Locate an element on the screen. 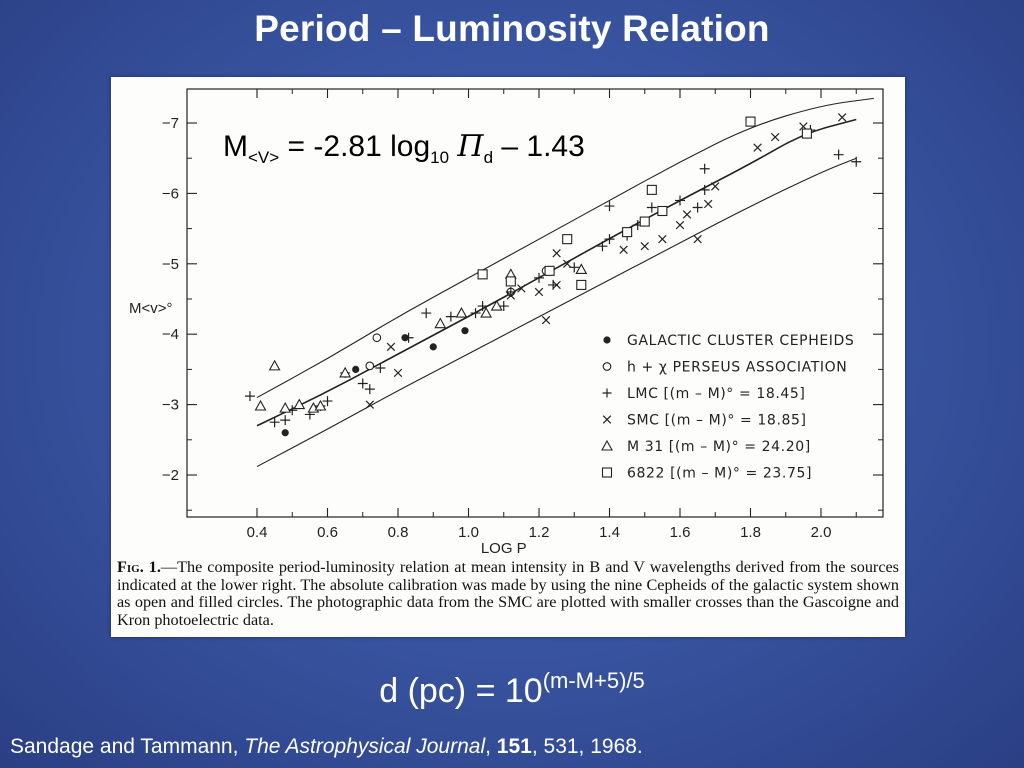 The width and height of the screenshot is (1024, 768). legend-label: h + χ PERSEUS ASSOCIATION is located at coordinates (737, 368).